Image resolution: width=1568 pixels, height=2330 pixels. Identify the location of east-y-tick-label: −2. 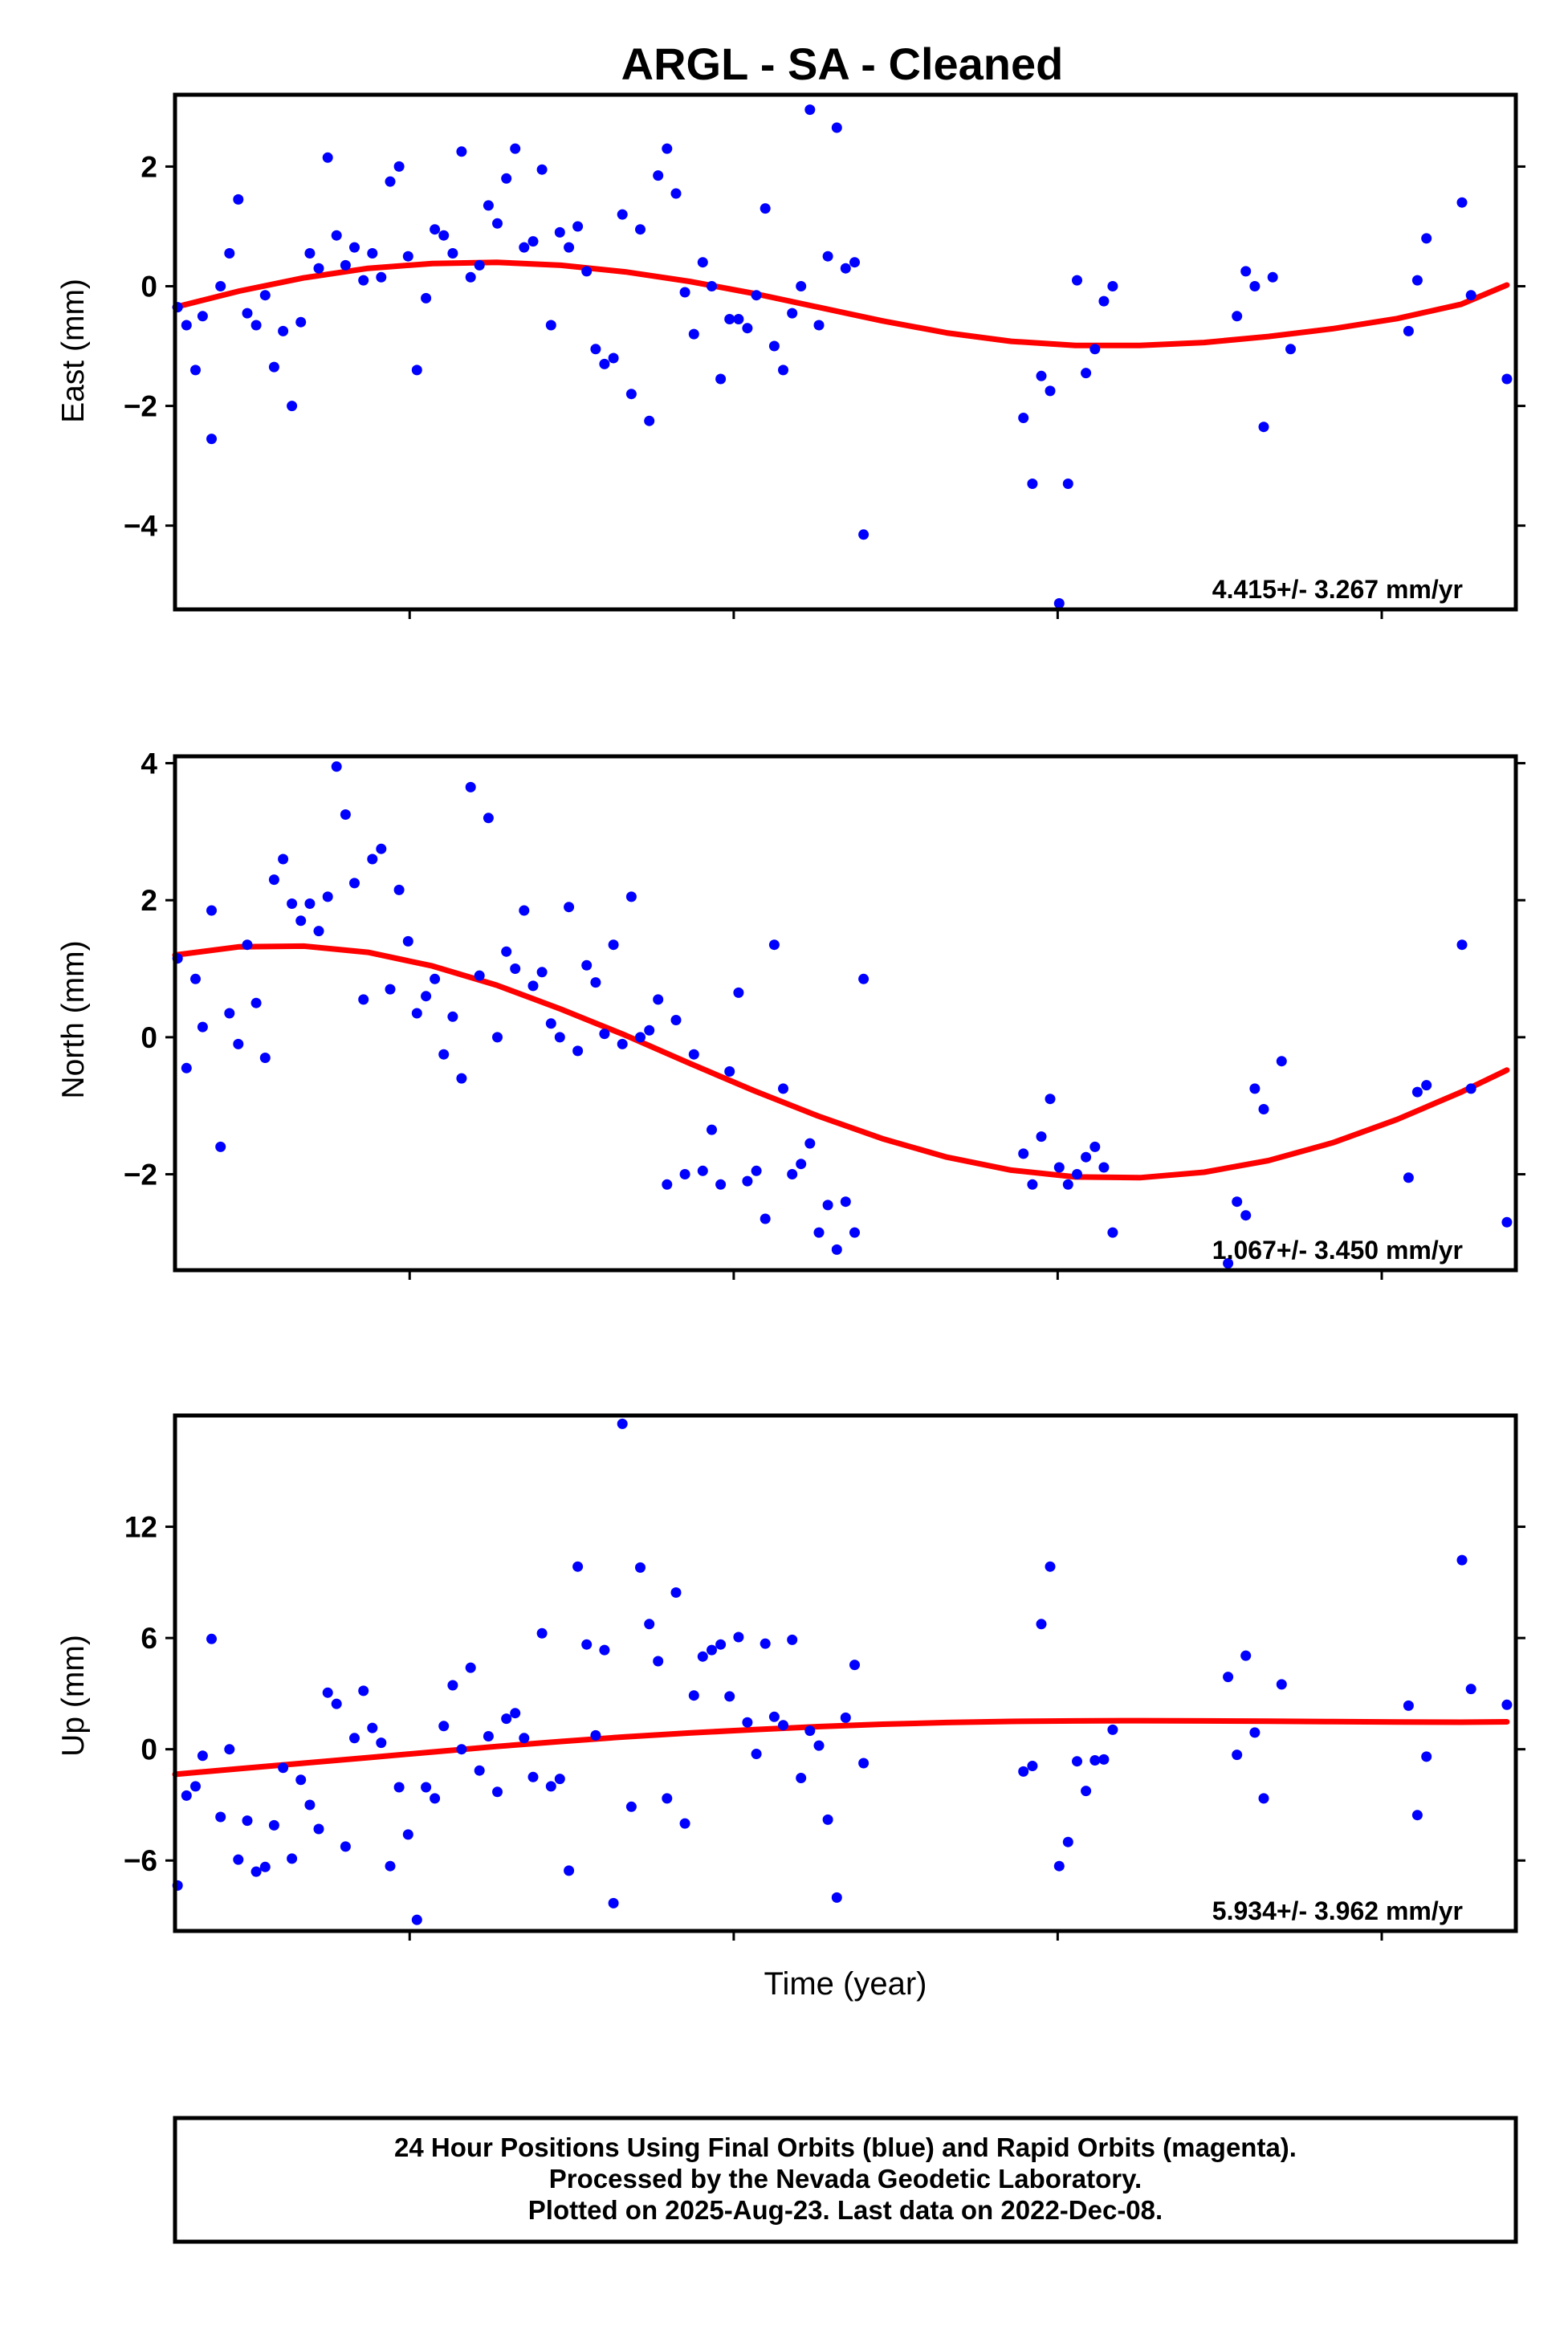
(140, 406).